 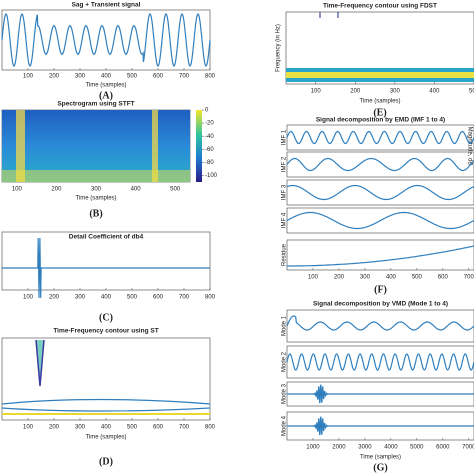 What do you see at coordinates (211, 176) in the screenshot?
I see `colorbar-tick-label: -100` at bounding box center [211, 176].